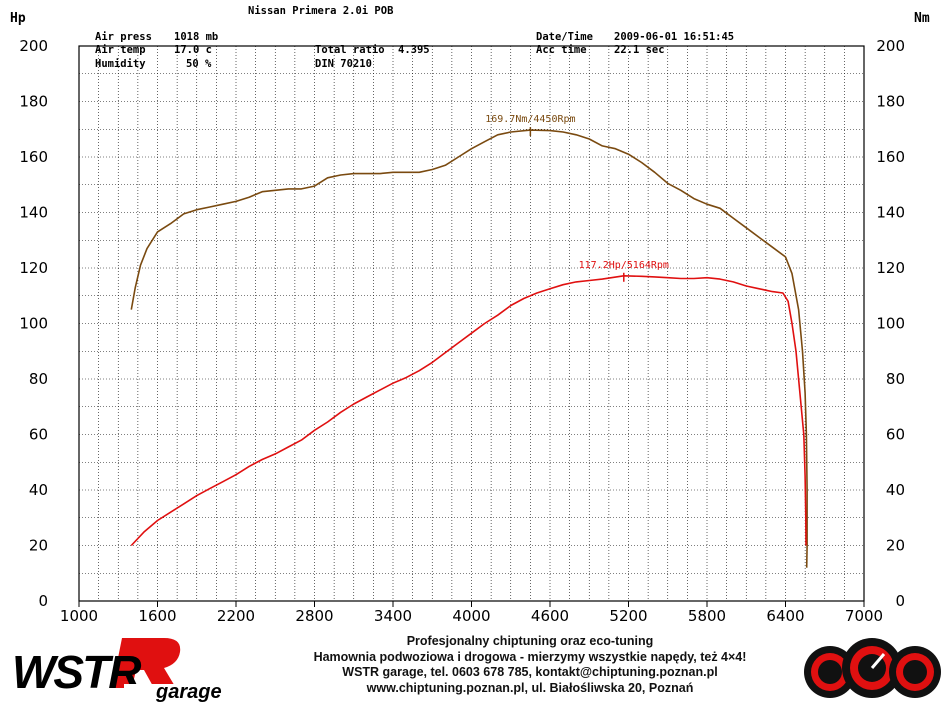 The image size is (947, 706). Describe the element at coordinates (393, 616) in the screenshot. I see `x-tick-label: 3400` at that location.